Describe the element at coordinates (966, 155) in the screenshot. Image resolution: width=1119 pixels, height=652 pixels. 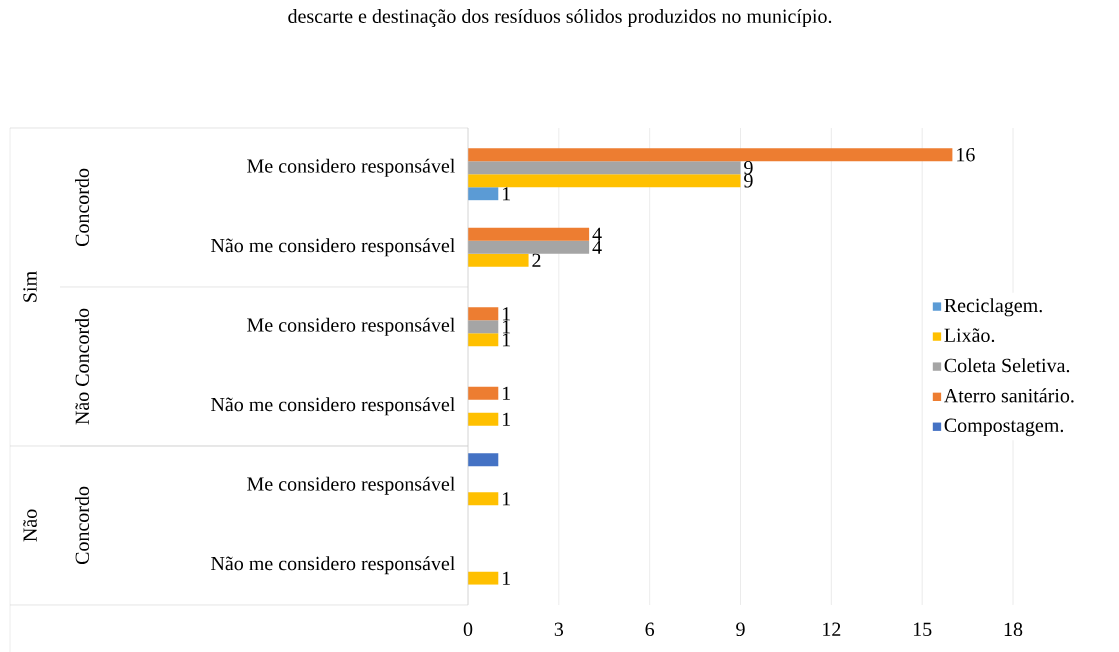
I see `data-label: 16` at that location.